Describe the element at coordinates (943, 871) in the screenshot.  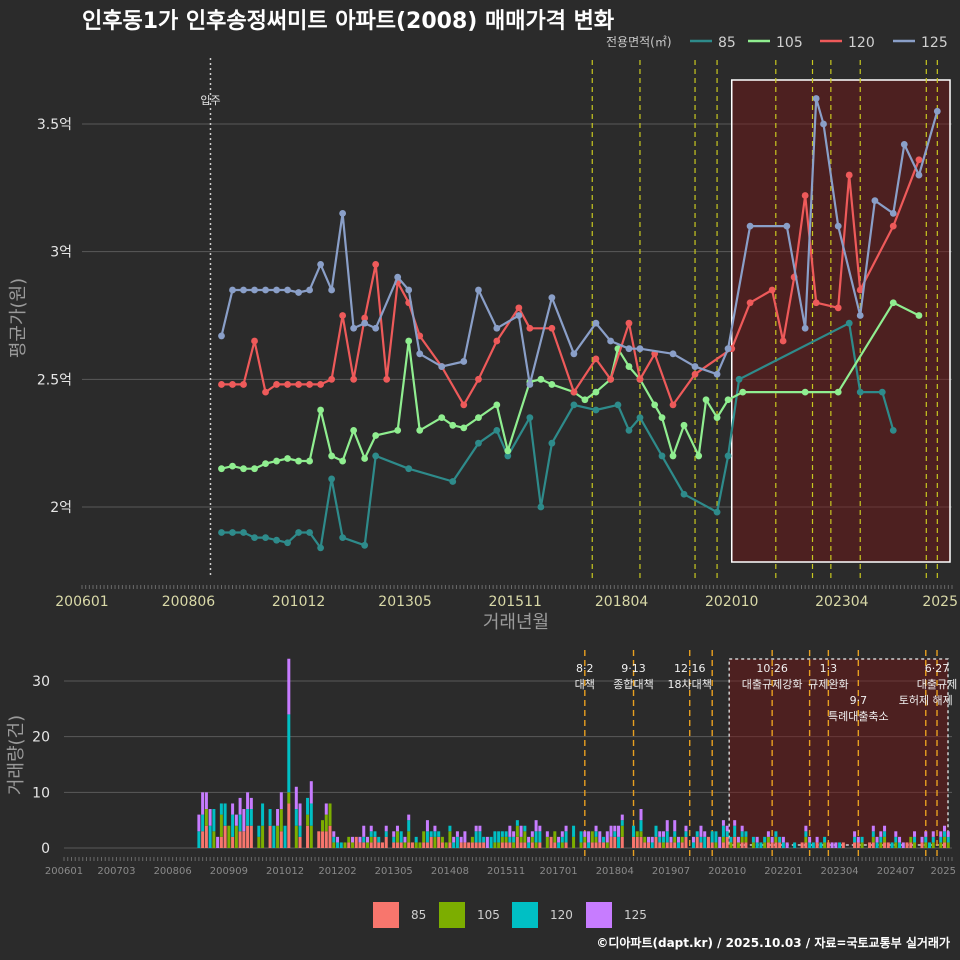
I see `bottom-x-tick-label: 2025` at that location.